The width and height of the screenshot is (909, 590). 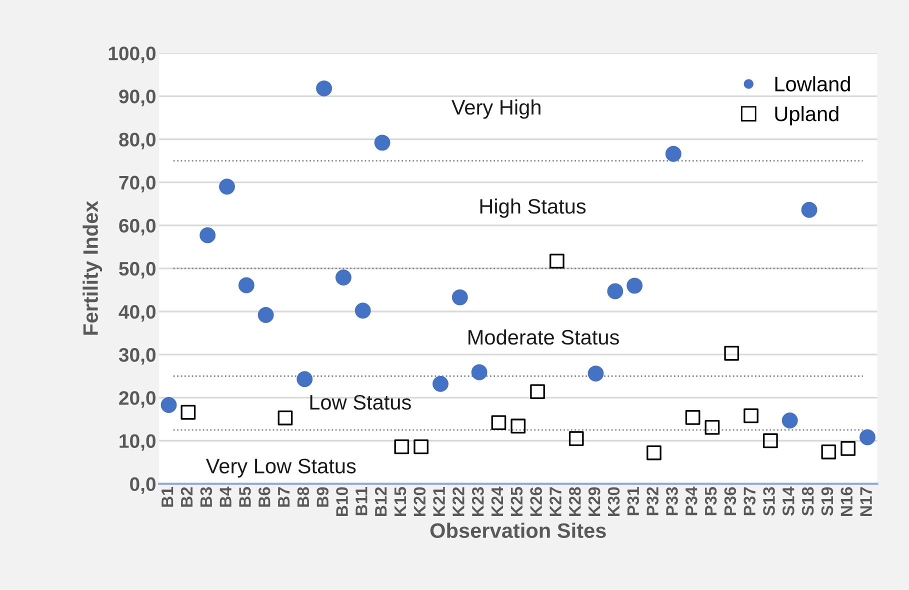 What do you see at coordinates (168, 497) in the screenshot?
I see `x-tick-label: B1` at bounding box center [168, 497].